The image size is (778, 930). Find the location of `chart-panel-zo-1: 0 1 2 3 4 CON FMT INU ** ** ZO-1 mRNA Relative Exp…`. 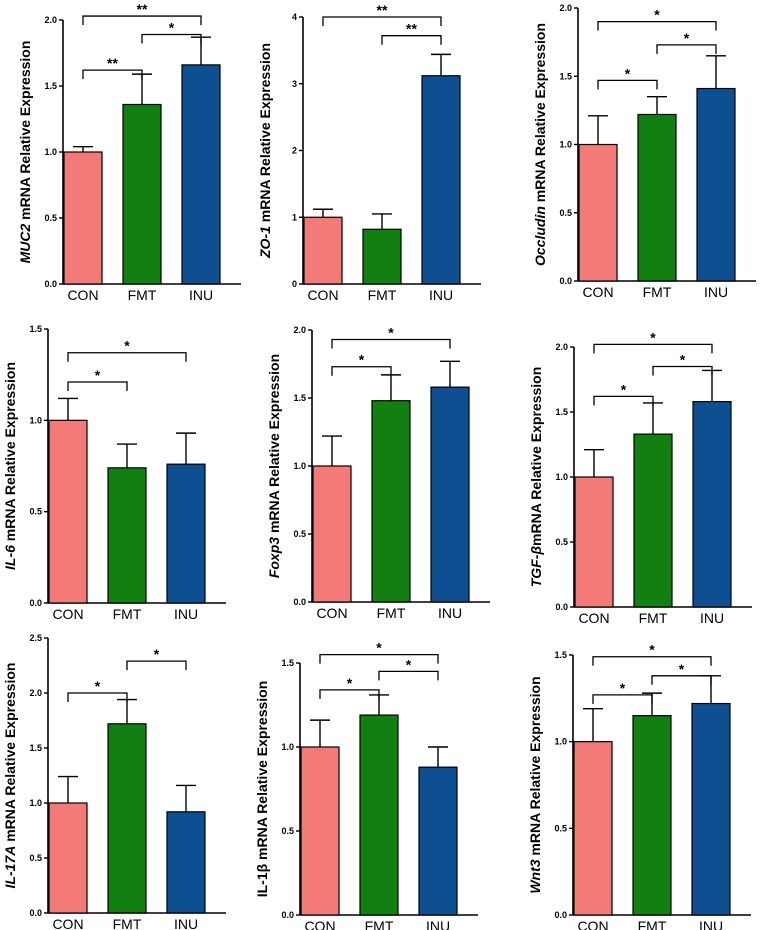

chart-panel-zo-1: 0 1 2 3 4 CON FMT INU ** ** ZO-1 mRNA Relative Exp… is located at coordinates (369, 152).